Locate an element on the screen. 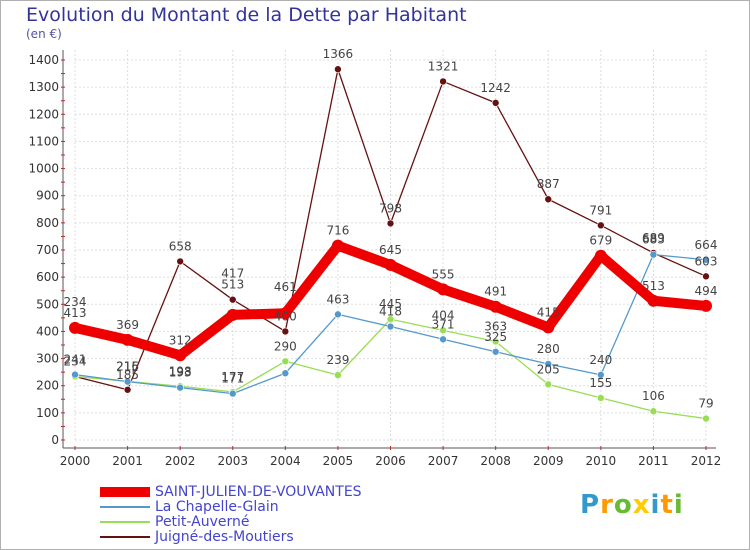 The height and width of the screenshot is (550, 750). x-tick-label: 2004 is located at coordinates (285, 461).